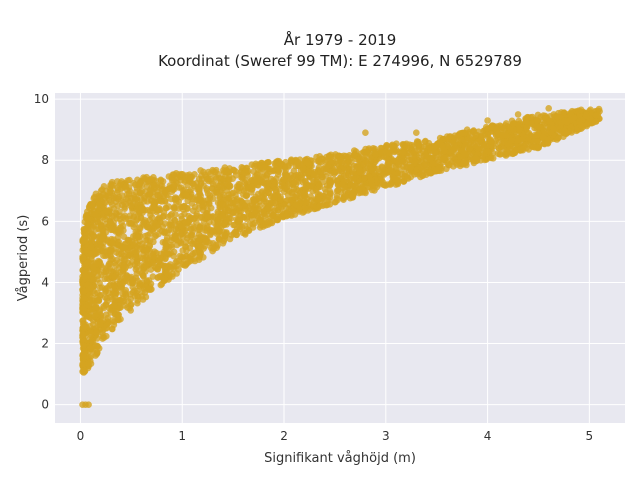 The height and width of the screenshot is (480, 640). What do you see at coordinates (45, 405) in the screenshot?
I see `y-tick-label: 0` at bounding box center [45, 405].